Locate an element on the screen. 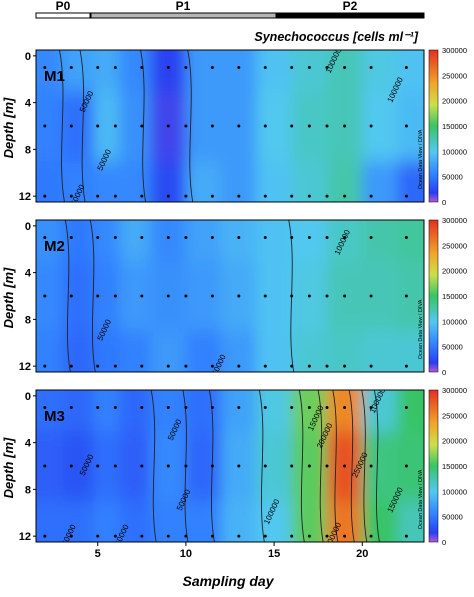  colorbar-tick-label: 0 is located at coordinates (444, 372).